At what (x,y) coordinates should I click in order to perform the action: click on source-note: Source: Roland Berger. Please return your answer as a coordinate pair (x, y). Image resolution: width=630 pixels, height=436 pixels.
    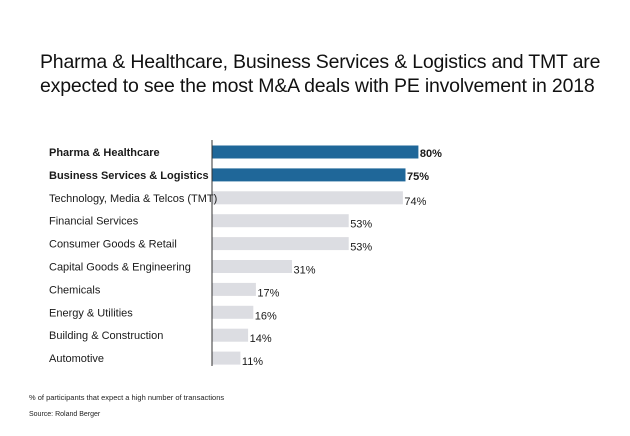
    Looking at the image, I should click on (65, 414).